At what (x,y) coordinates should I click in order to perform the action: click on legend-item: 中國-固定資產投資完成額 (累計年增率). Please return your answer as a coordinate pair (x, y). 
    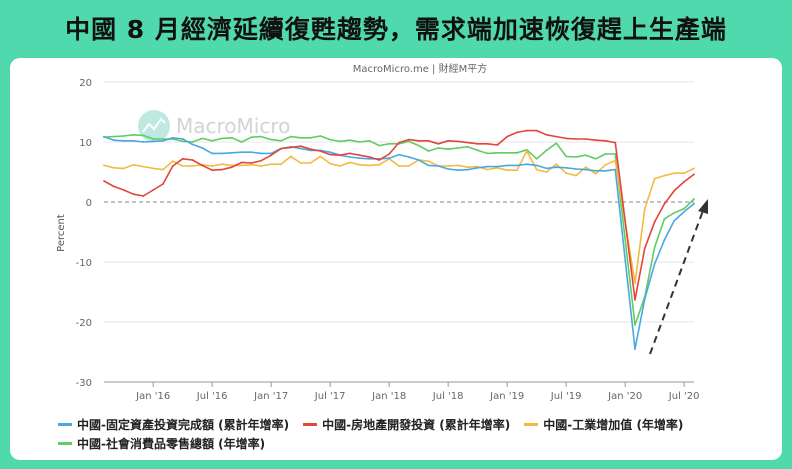
    Looking at the image, I should click on (173, 425).